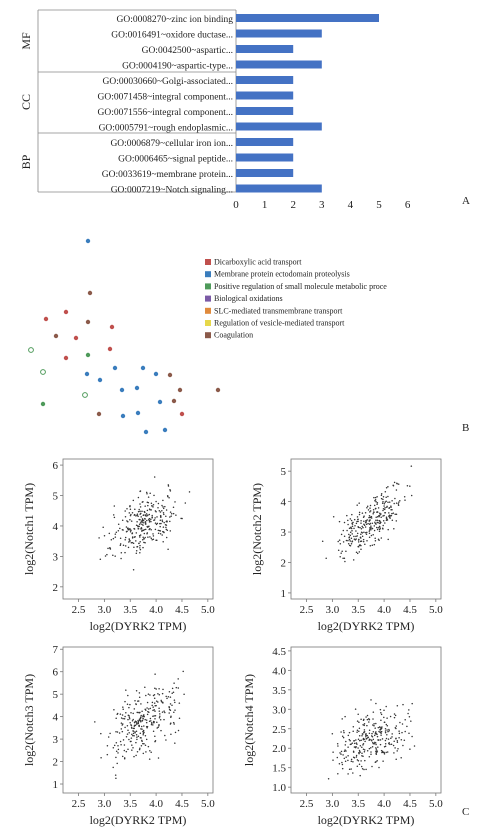 The height and width of the screenshot is (832, 488). What do you see at coordinates (279, 788) in the screenshot?
I see `y-tick-label: 1.0` at bounding box center [279, 788].